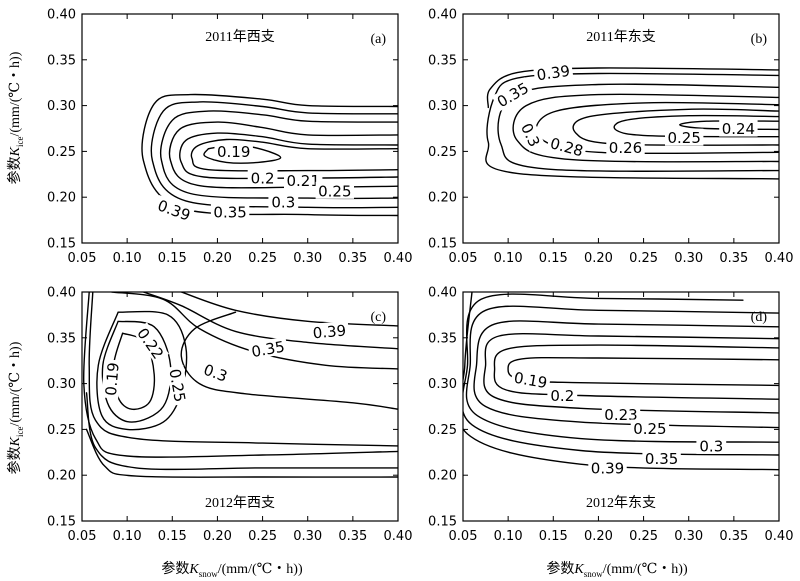 Image resolution: width=800 pixels, height=581 pixels. Describe the element at coordinates (738, 129) in the screenshot. I see `contour-label-text: 0.24` at that location.